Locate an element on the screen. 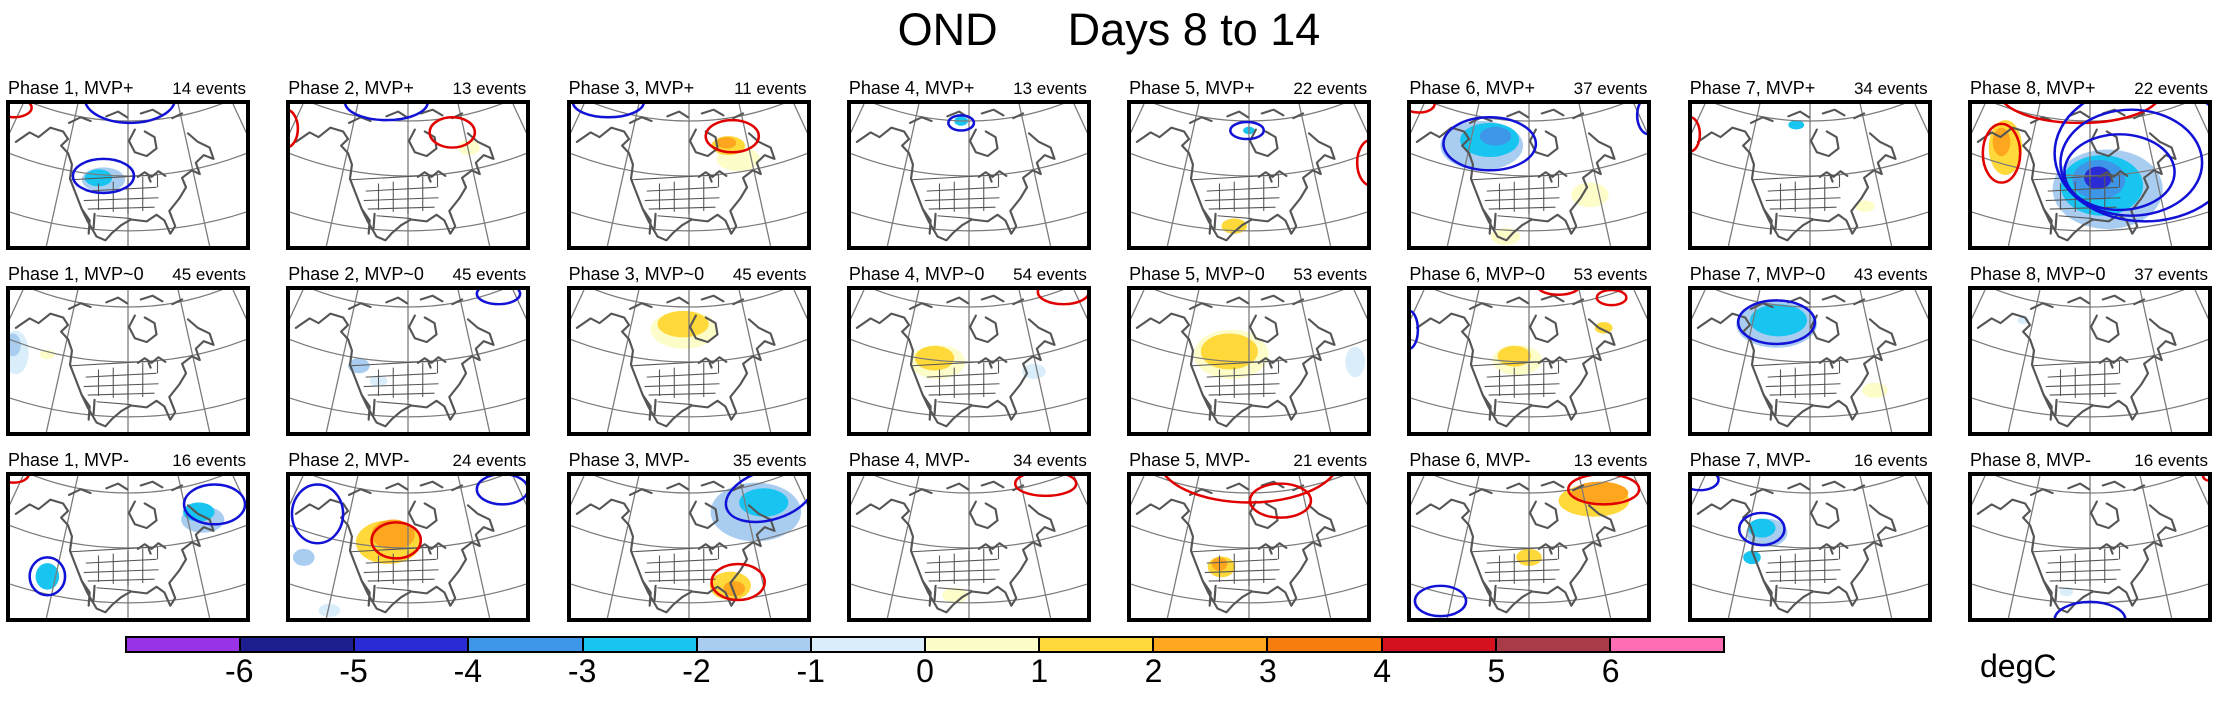 The image size is (2218, 708). colorbar-tick: -2 is located at coordinates (696, 671).